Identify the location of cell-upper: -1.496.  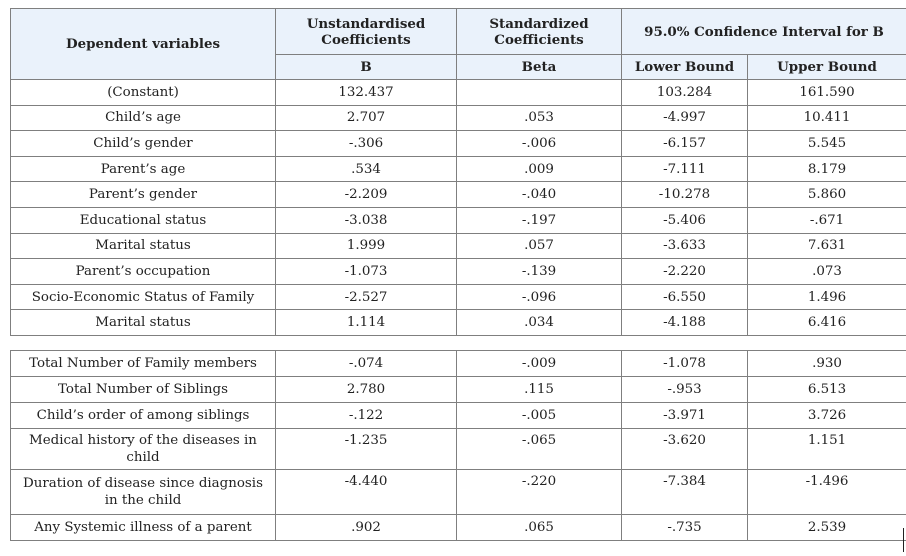
(826, 492).